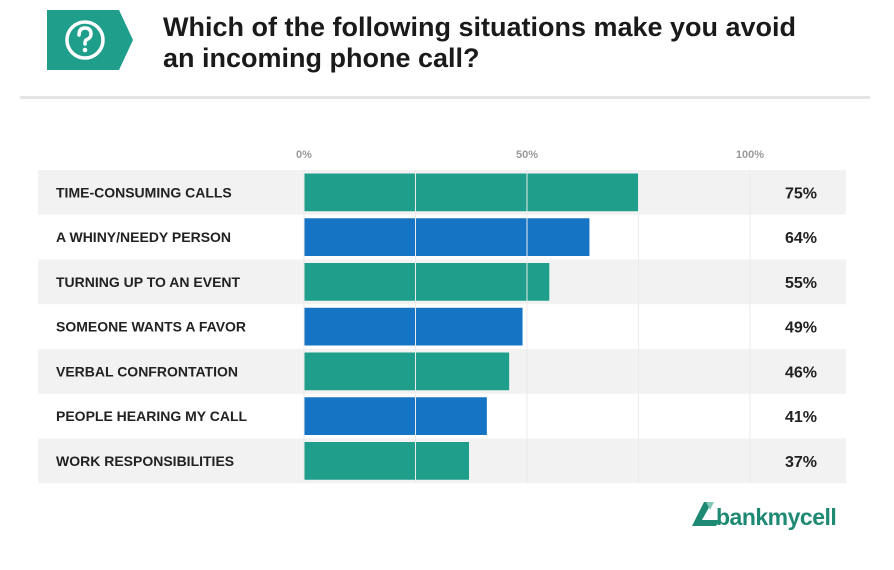 Image resolution: width=894 pixels, height=570 pixels. Describe the element at coordinates (776, 517) in the screenshot. I see `logo-text: bankmycell` at that location.